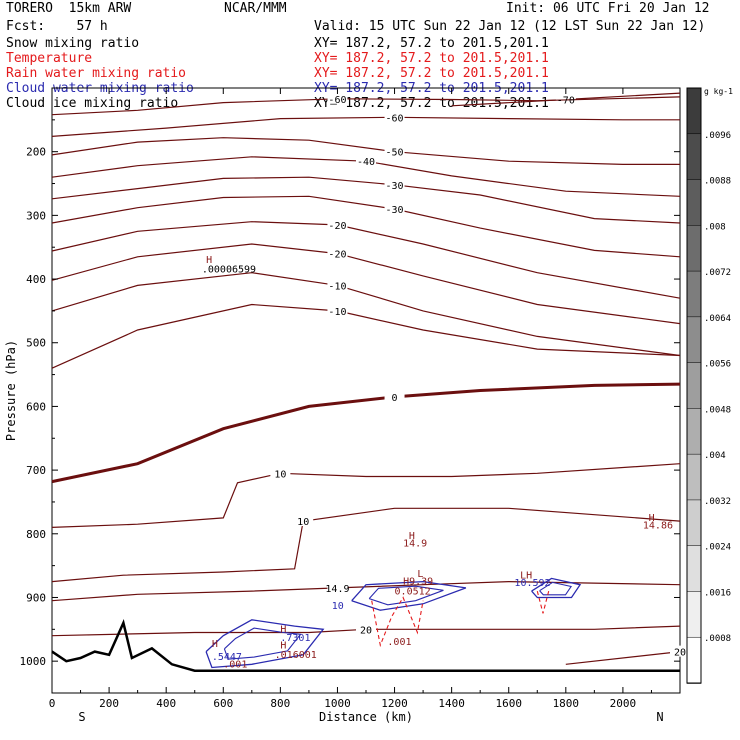  Describe the element at coordinates (399, 642) in the screenshot. I see `annotation-19: .001` at that location.